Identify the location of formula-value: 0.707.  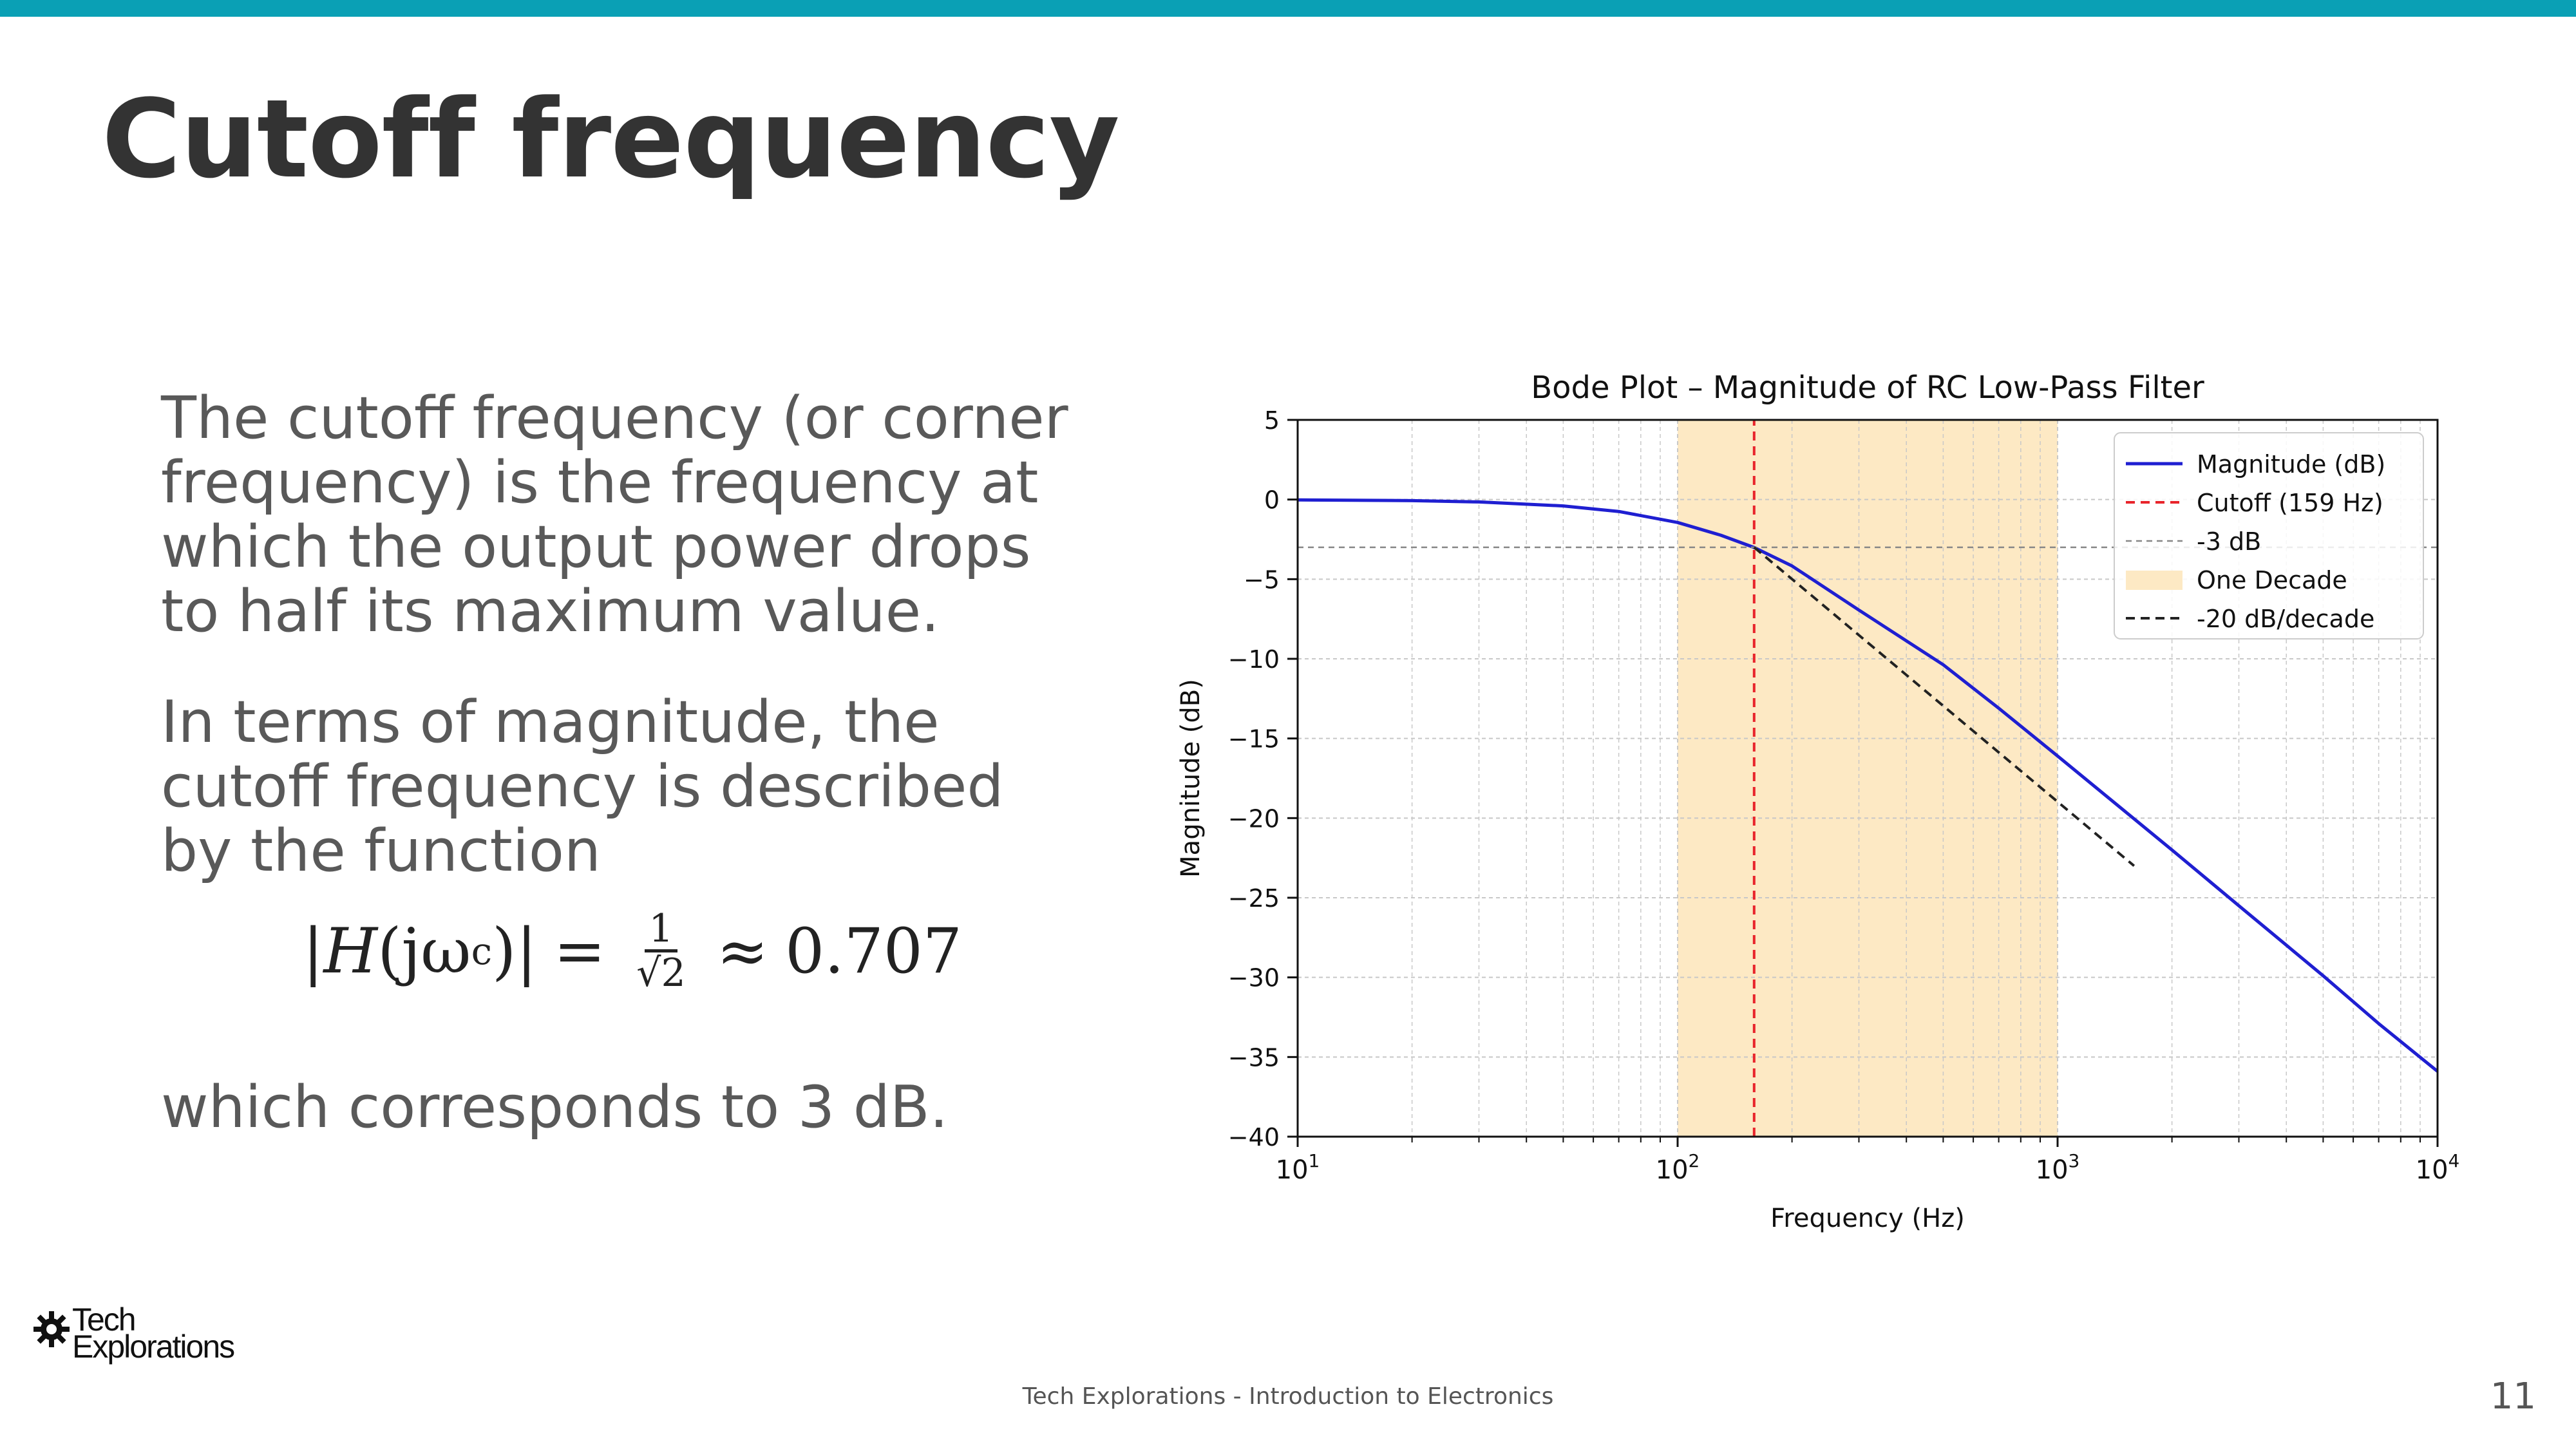
(874, 950).